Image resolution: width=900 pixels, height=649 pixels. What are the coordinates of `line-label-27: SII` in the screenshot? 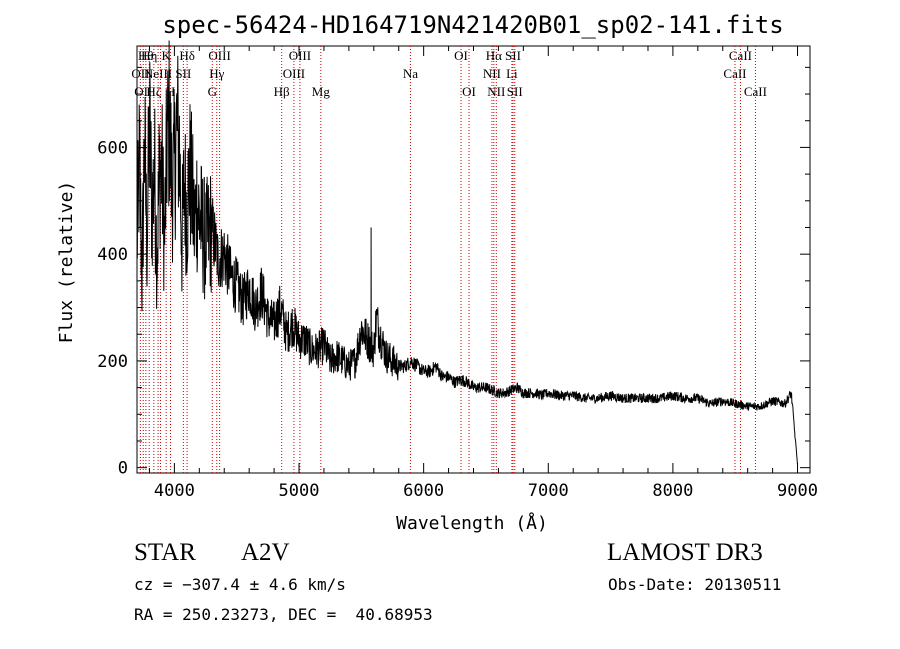 It's located at (515, 91).